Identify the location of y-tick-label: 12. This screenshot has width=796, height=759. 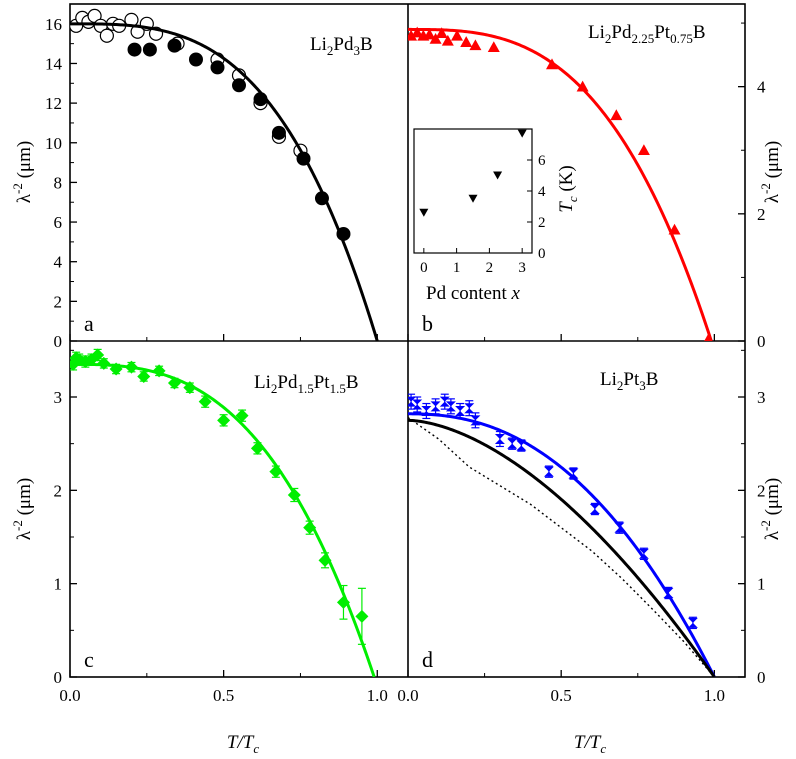
(53, 103).